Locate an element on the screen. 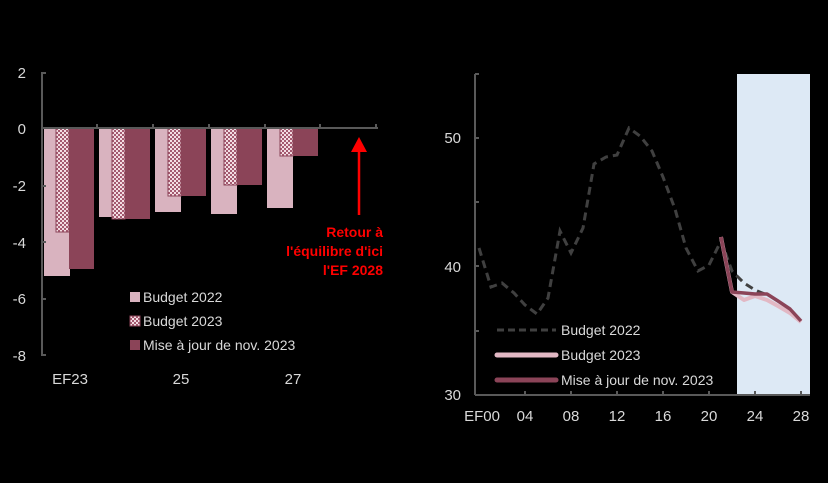 The height and width of the screenshot is (483, 828). x-tick-label: 20 is located at coordinates (709, 416).